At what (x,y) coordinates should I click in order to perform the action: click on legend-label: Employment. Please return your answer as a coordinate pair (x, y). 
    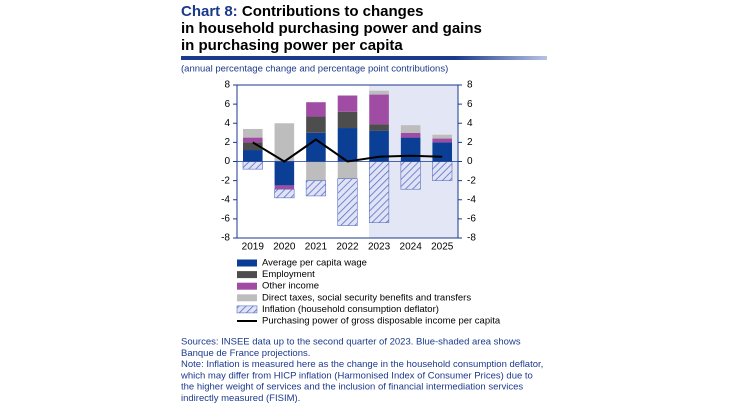
    Looking at the image, I should click on (288, 274).